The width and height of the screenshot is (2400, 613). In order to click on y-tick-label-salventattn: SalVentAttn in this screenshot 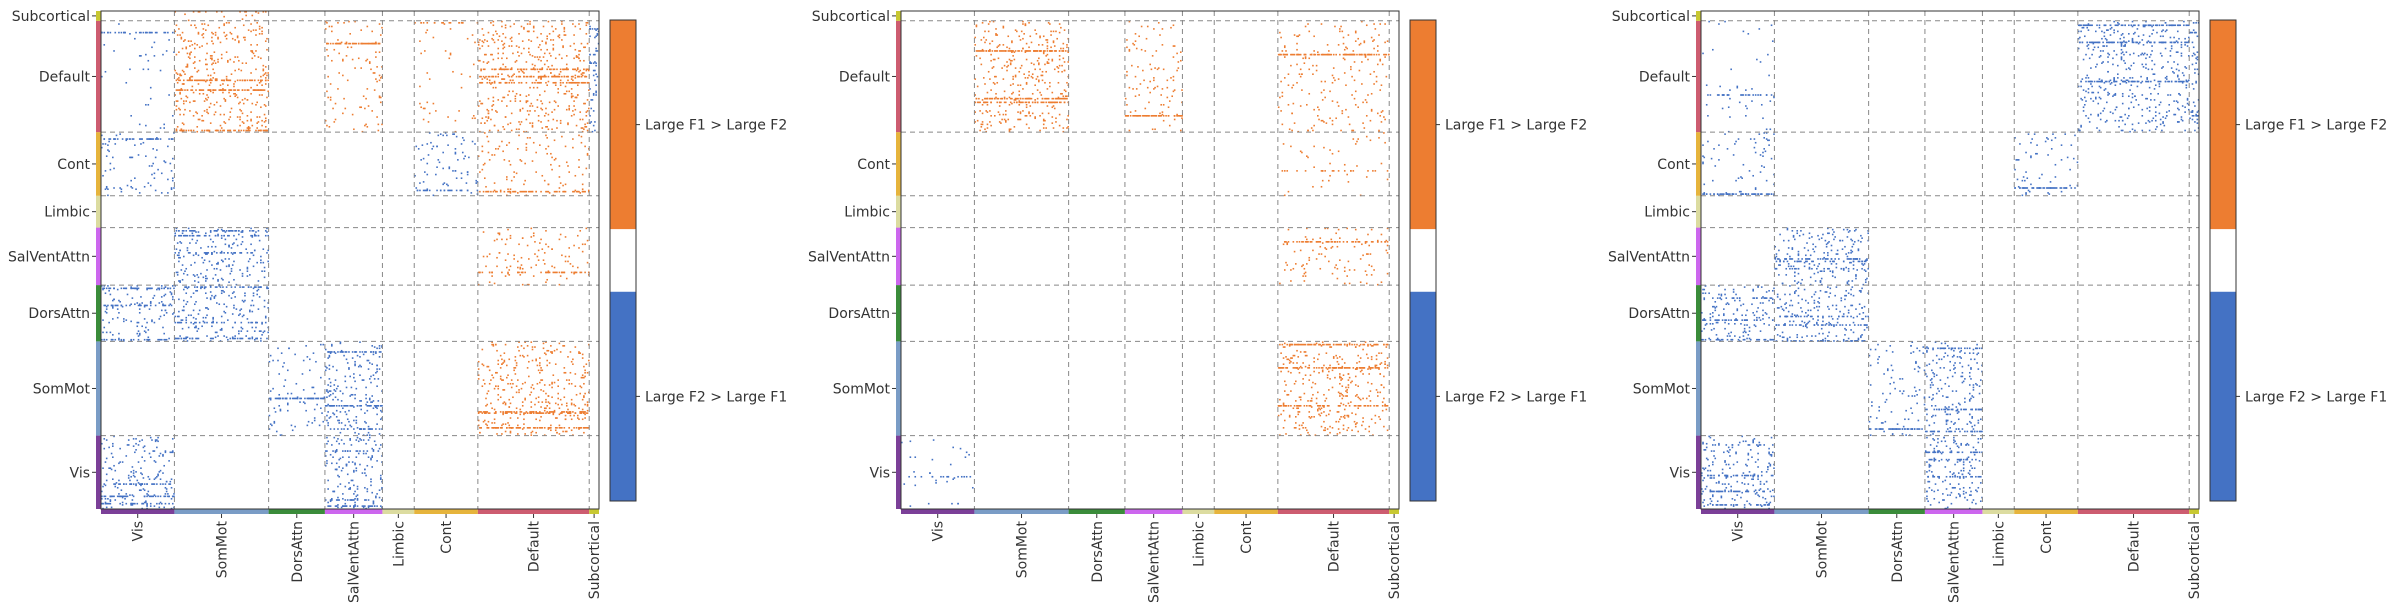, I will do `click(49, 257)`.